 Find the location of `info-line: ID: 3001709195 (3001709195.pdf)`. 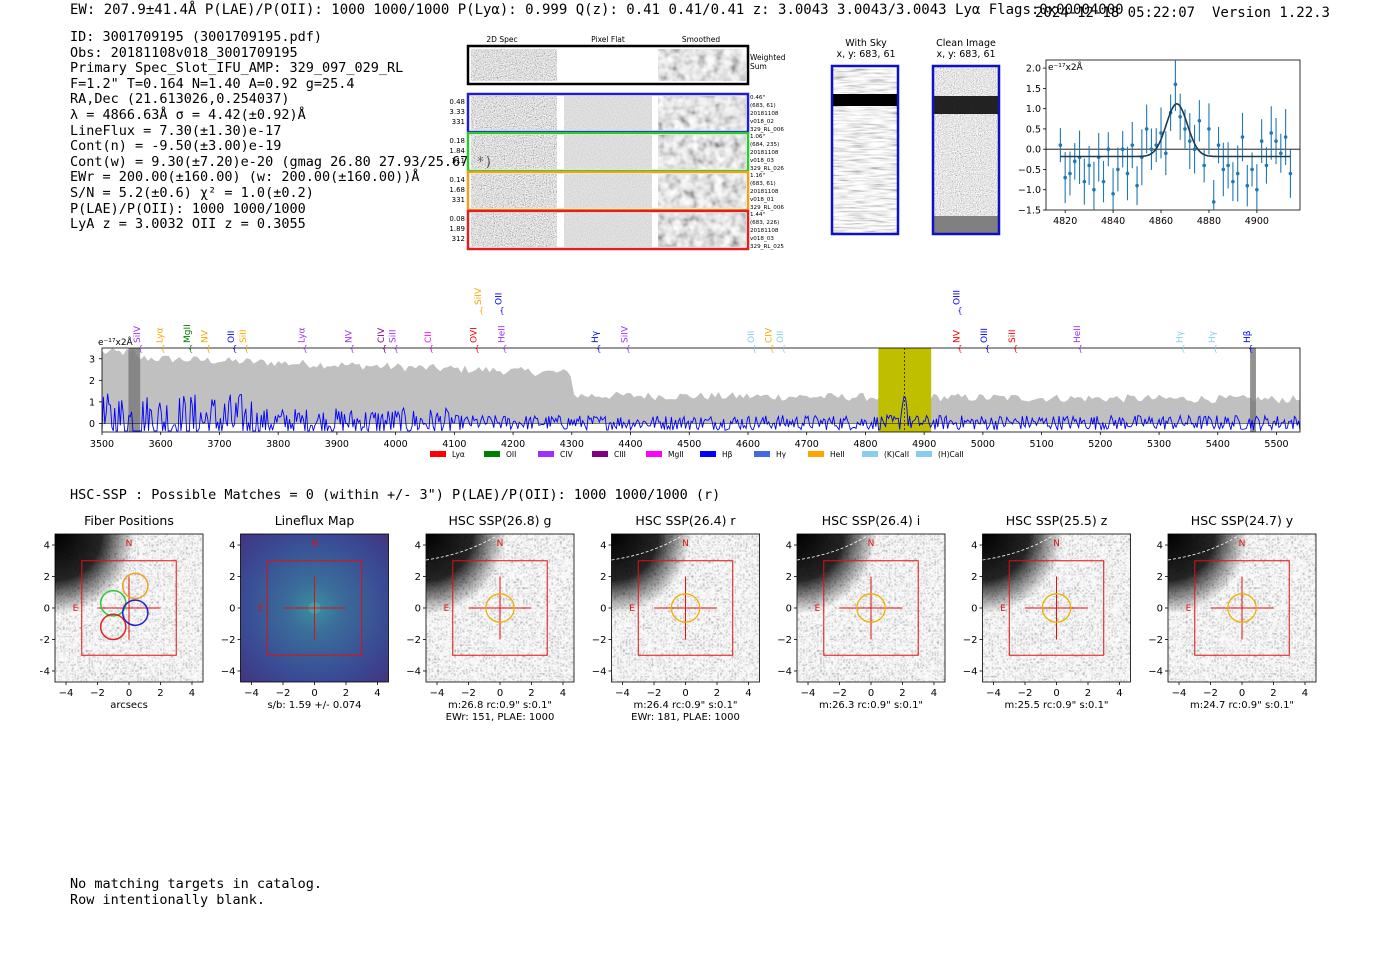

info-line: ID: 3001709195 (3001709195.pdf) is located at coordinates (196, 37).